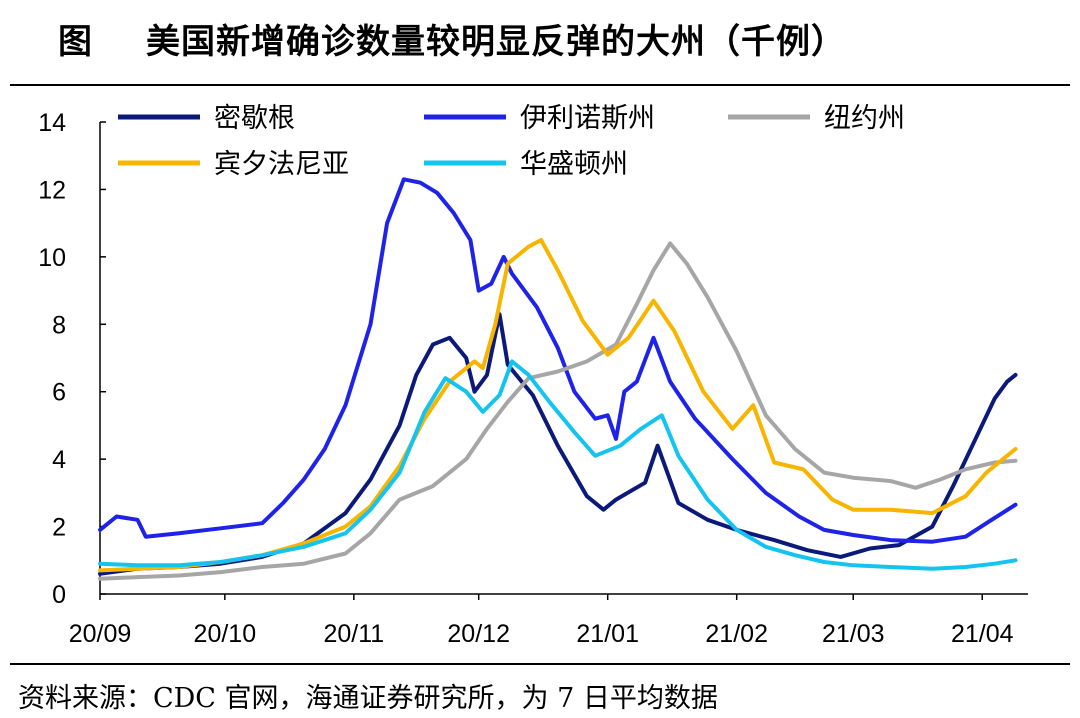 The width and height of the screenshot is (1080, 718). What do you see at coordinates (496, 42) in the screenshot?
I see `page-title: 美国新增确诊数量较明显反弹的大州（千例）` at bounding box center [496, 42].